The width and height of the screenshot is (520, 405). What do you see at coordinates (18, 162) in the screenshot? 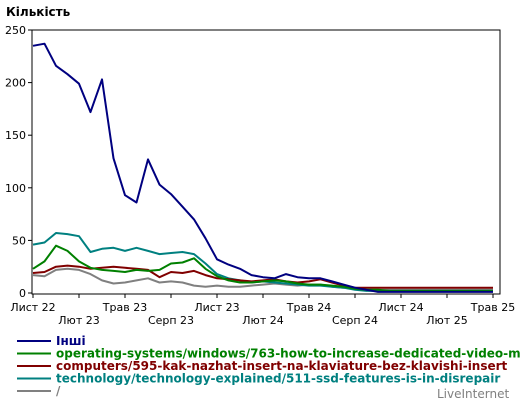
I see `y-axis: 0 50 100 150 200 250` at bounding box center [18, 162].